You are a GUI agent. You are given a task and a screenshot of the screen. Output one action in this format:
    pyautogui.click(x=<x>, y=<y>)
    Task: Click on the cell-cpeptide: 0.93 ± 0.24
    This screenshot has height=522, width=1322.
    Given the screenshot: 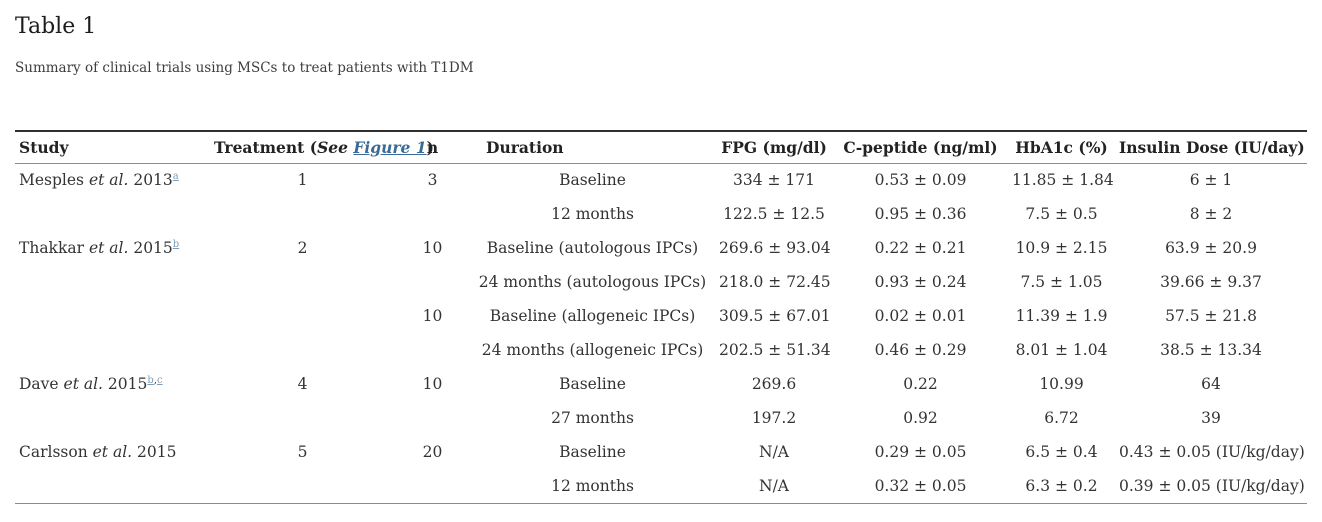 What is the action you would take?
    pyautogui.click(x=920, y=282)
    